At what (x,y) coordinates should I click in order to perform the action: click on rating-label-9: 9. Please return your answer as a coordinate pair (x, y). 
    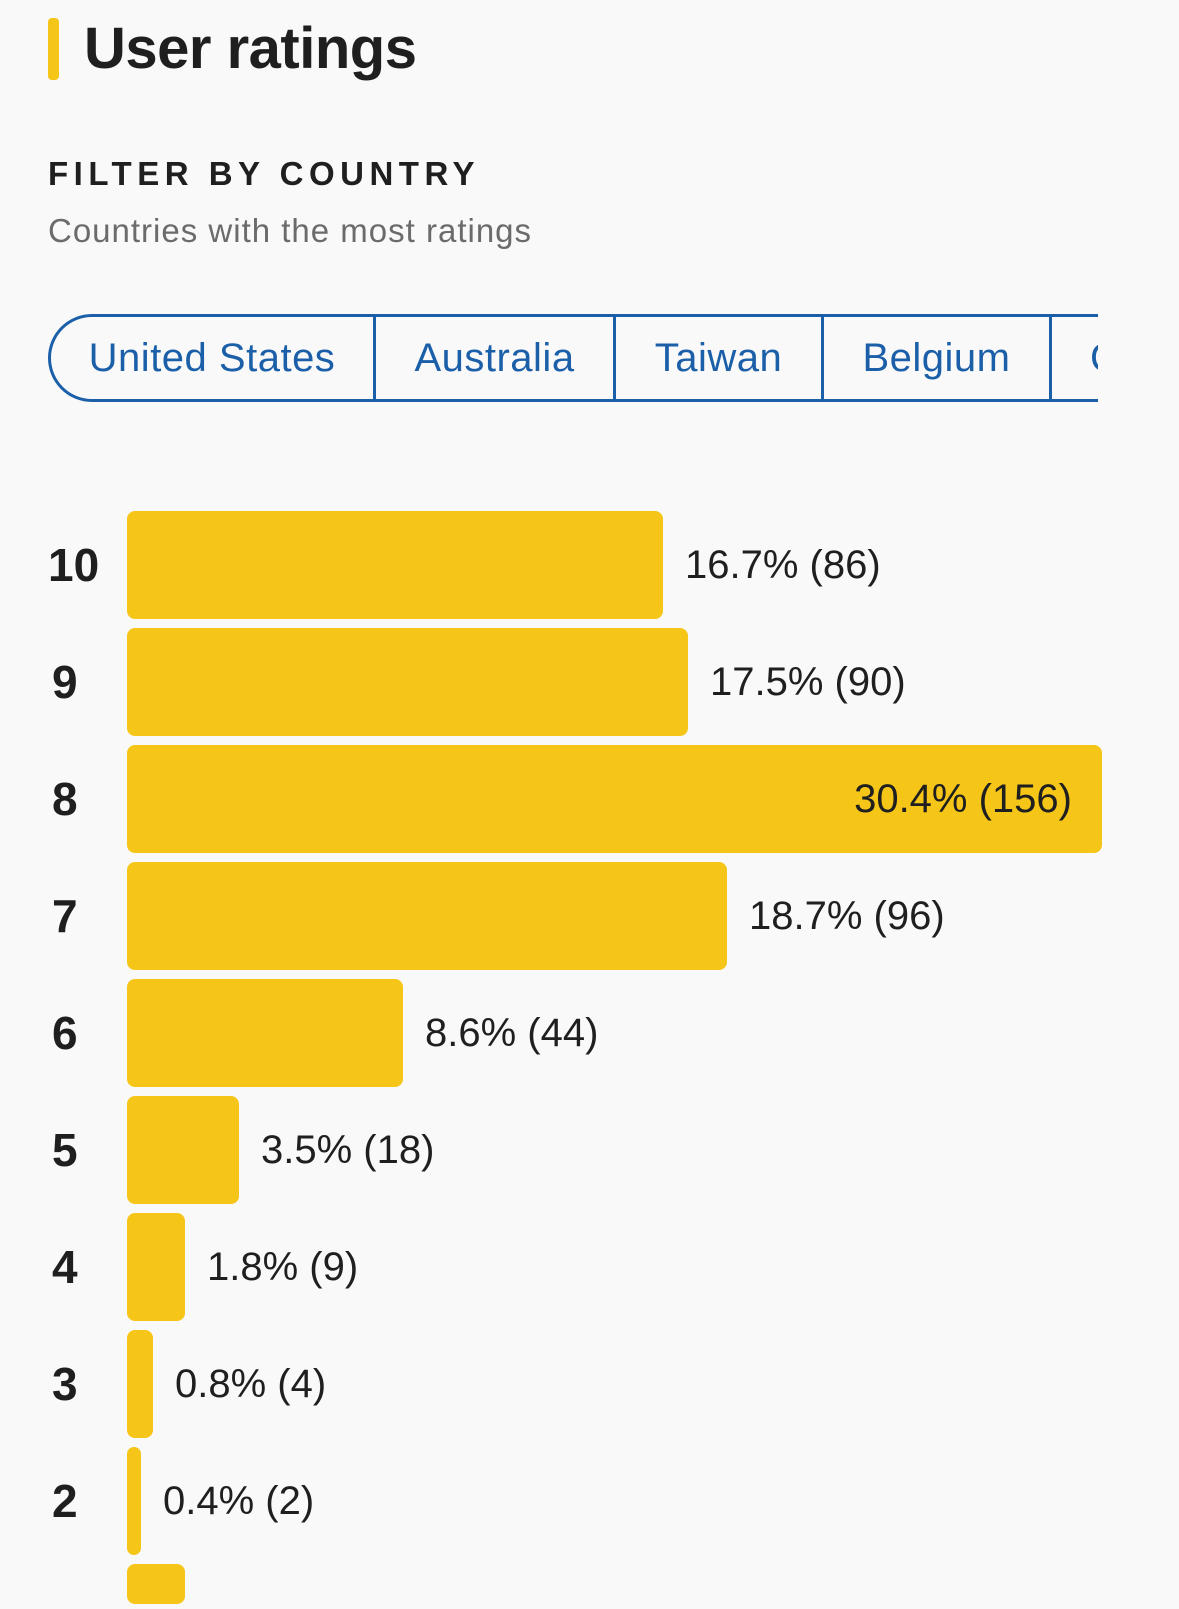
    Looking at the image, I should click on (65, 682).